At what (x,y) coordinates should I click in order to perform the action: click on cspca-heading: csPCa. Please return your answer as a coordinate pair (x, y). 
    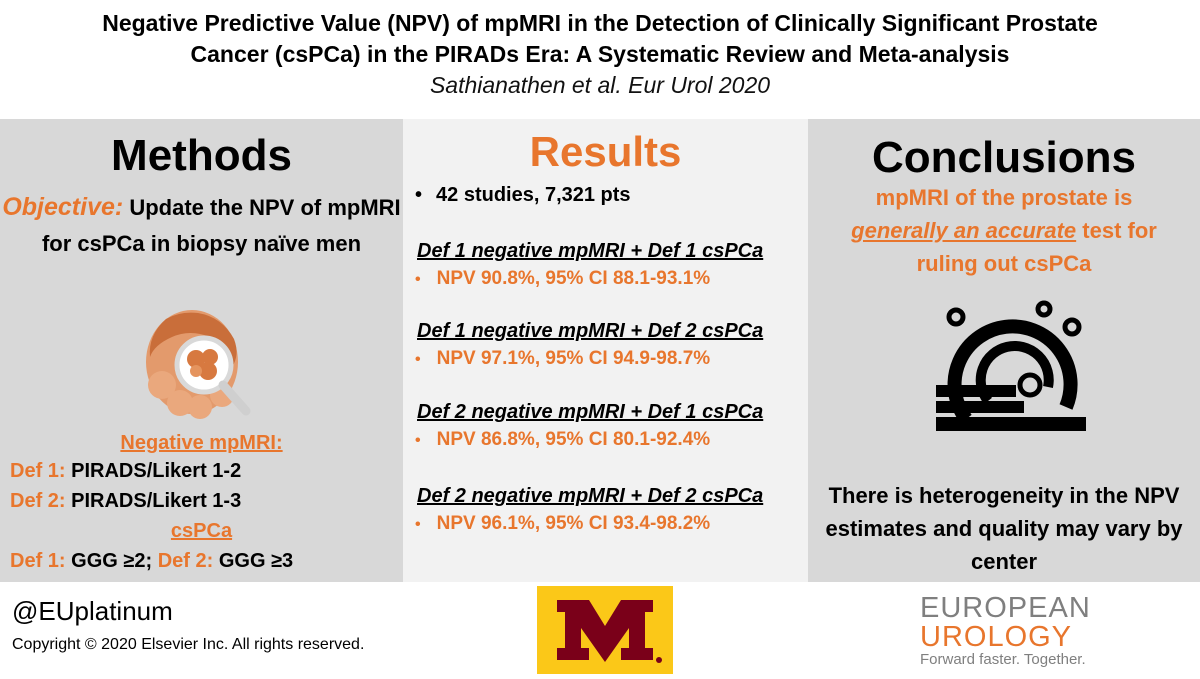
    Looking at the image, I should click on (201, 531).